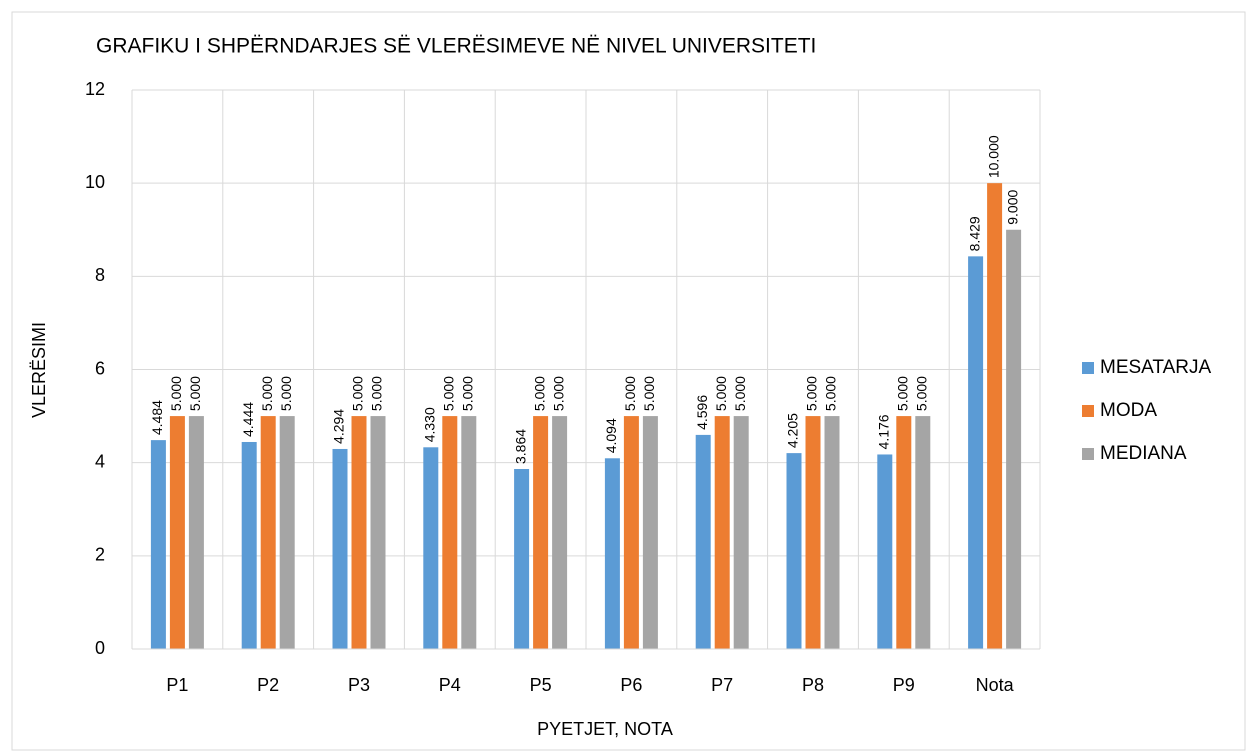 The image size is (1246, 756). Describe the element at coordinates (793, 430) in the screenshot. I see `data-label: 4.205` at that location.